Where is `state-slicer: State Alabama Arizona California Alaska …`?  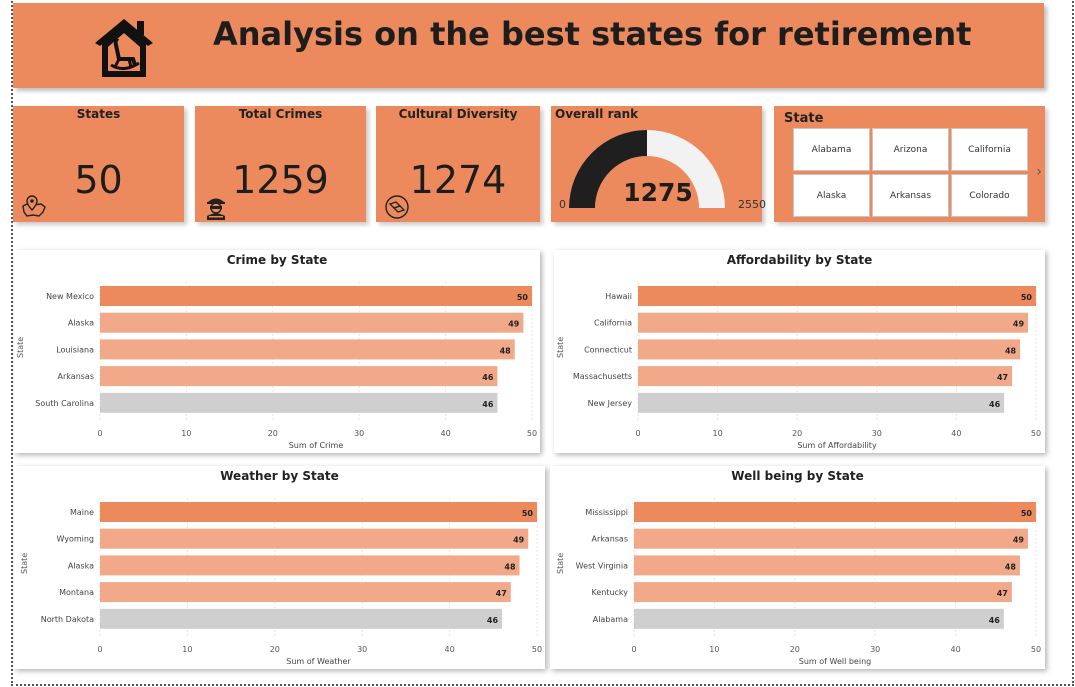
state-slicer: State Alabama Arizona California Alaska … is located at coordinates (909, 164).